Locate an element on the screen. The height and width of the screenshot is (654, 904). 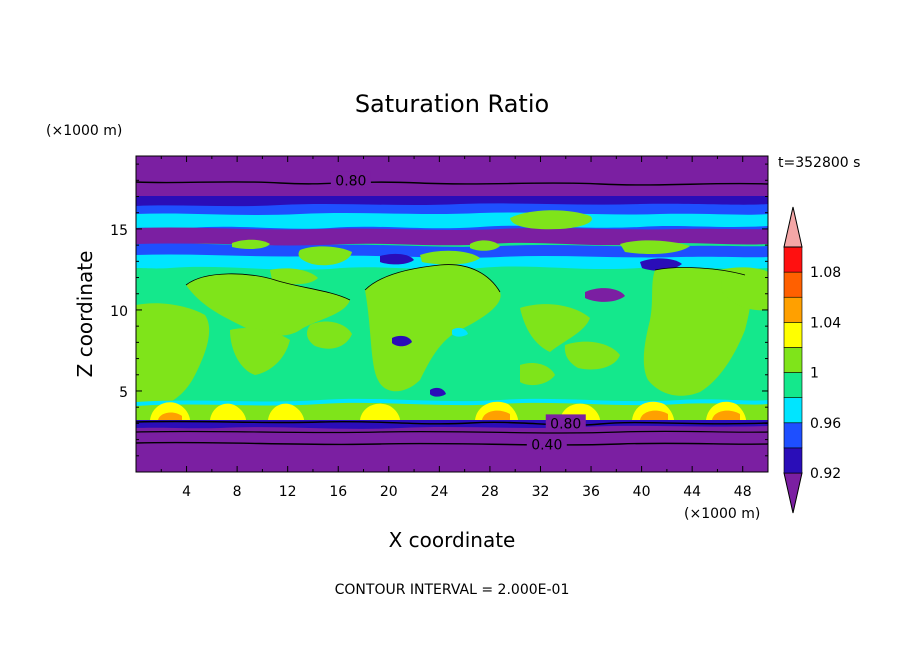
x-tick-label: 24 is located at coordinates (439, 492).